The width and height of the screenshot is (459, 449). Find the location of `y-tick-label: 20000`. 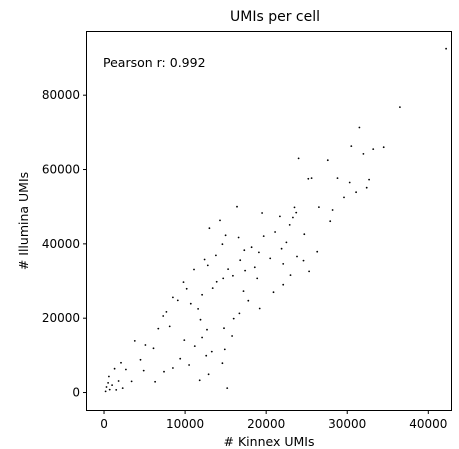

y-tick-label: 20000 is located at coordinates (61, 318).